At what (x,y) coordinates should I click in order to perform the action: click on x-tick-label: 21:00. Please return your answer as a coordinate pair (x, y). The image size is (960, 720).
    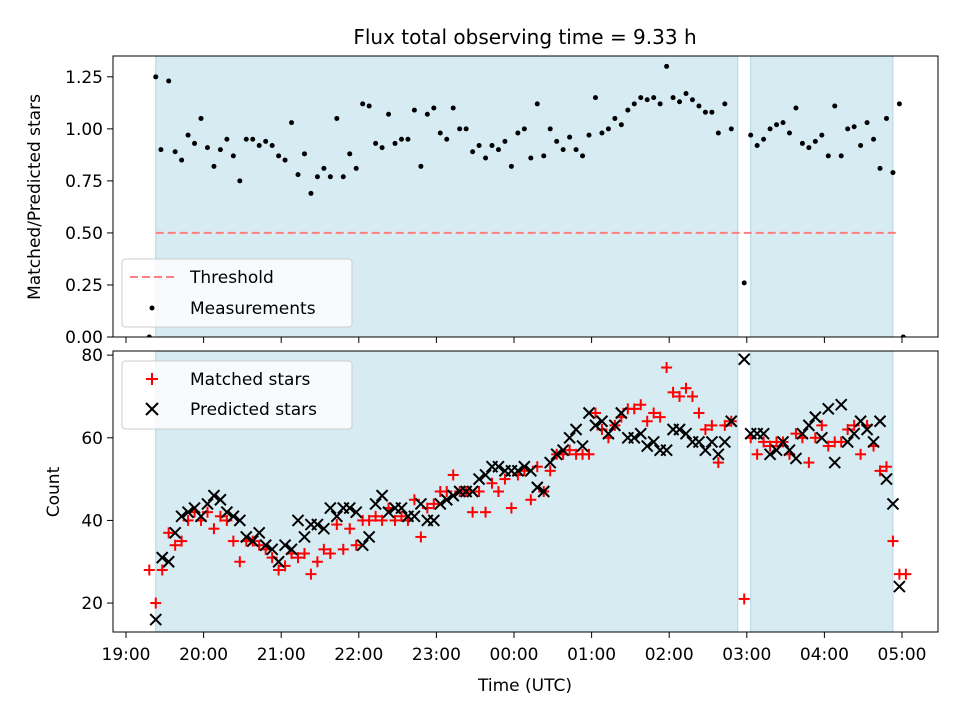
    Looking at the image, I should click on (281, 655).